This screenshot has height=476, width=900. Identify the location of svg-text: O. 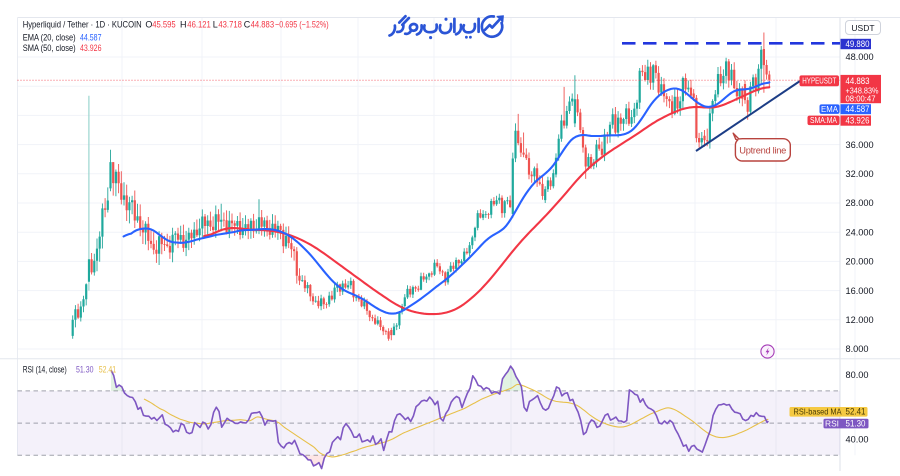
(148, 24).